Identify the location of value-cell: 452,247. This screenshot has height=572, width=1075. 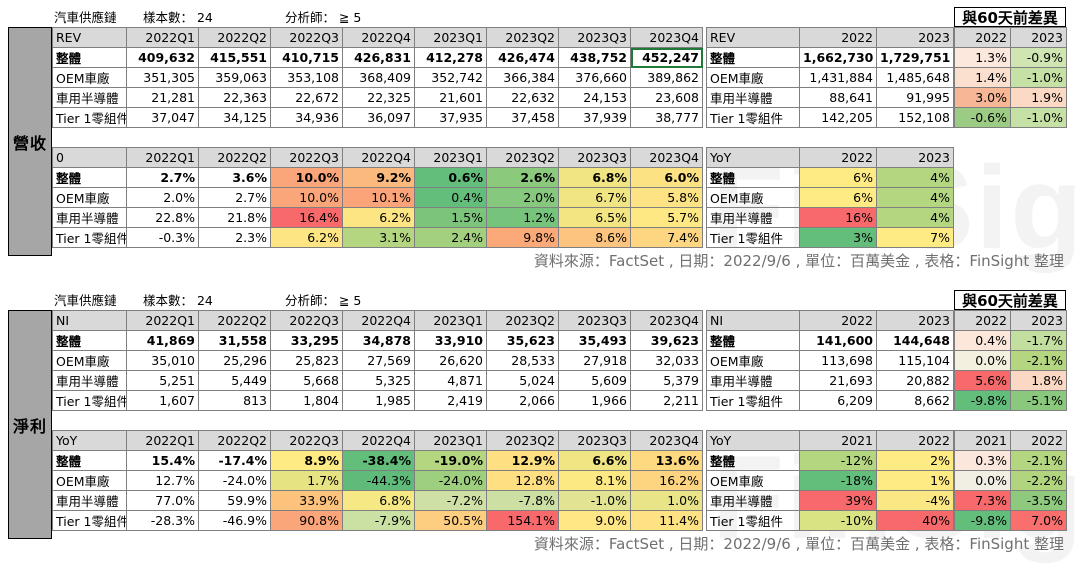
(666, 57).